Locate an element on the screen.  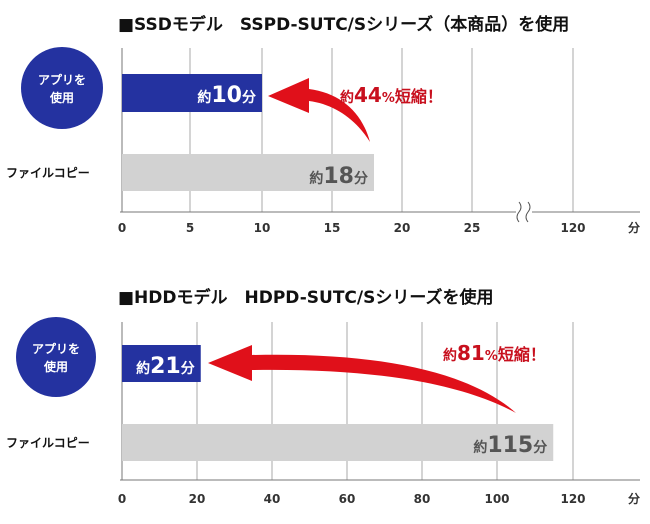
chart-hdd-callout: 約81%短縮！ is located at coordinates (494, 353).